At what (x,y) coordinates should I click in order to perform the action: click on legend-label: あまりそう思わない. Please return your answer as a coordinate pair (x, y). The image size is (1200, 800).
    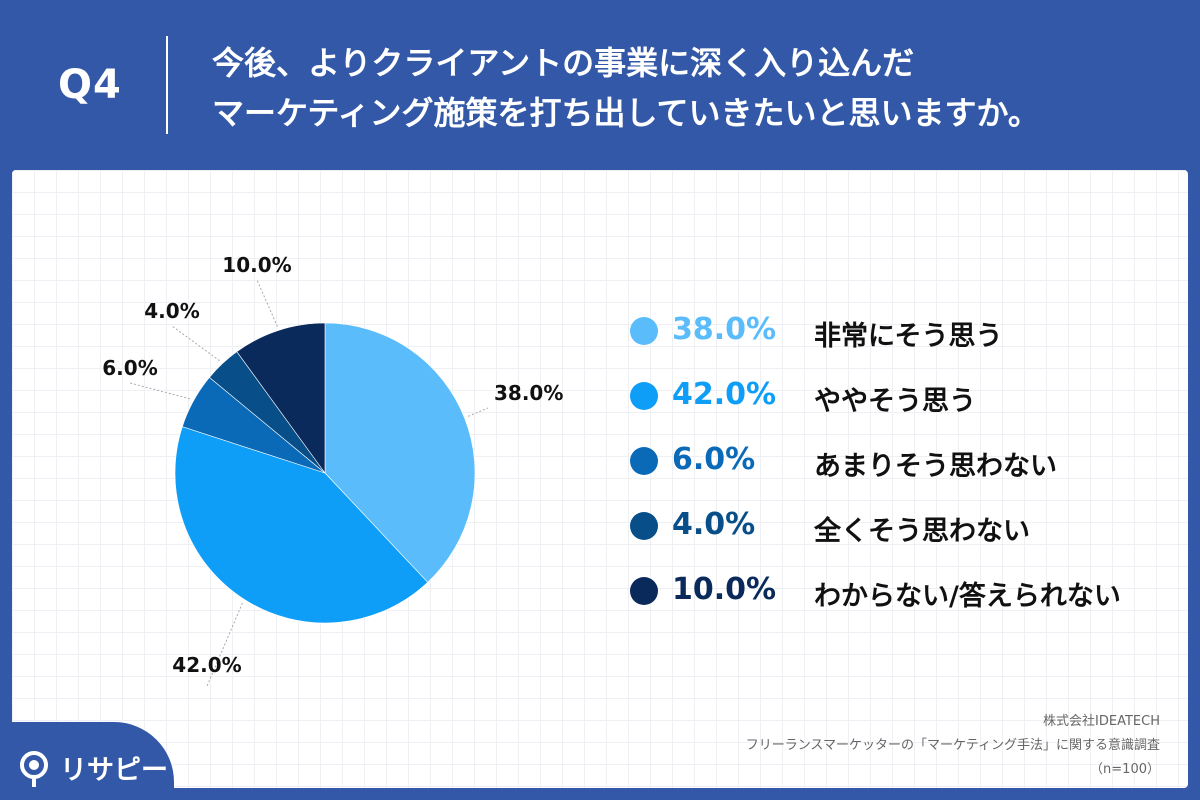
    Looking at the image, I should click on (935, 466).